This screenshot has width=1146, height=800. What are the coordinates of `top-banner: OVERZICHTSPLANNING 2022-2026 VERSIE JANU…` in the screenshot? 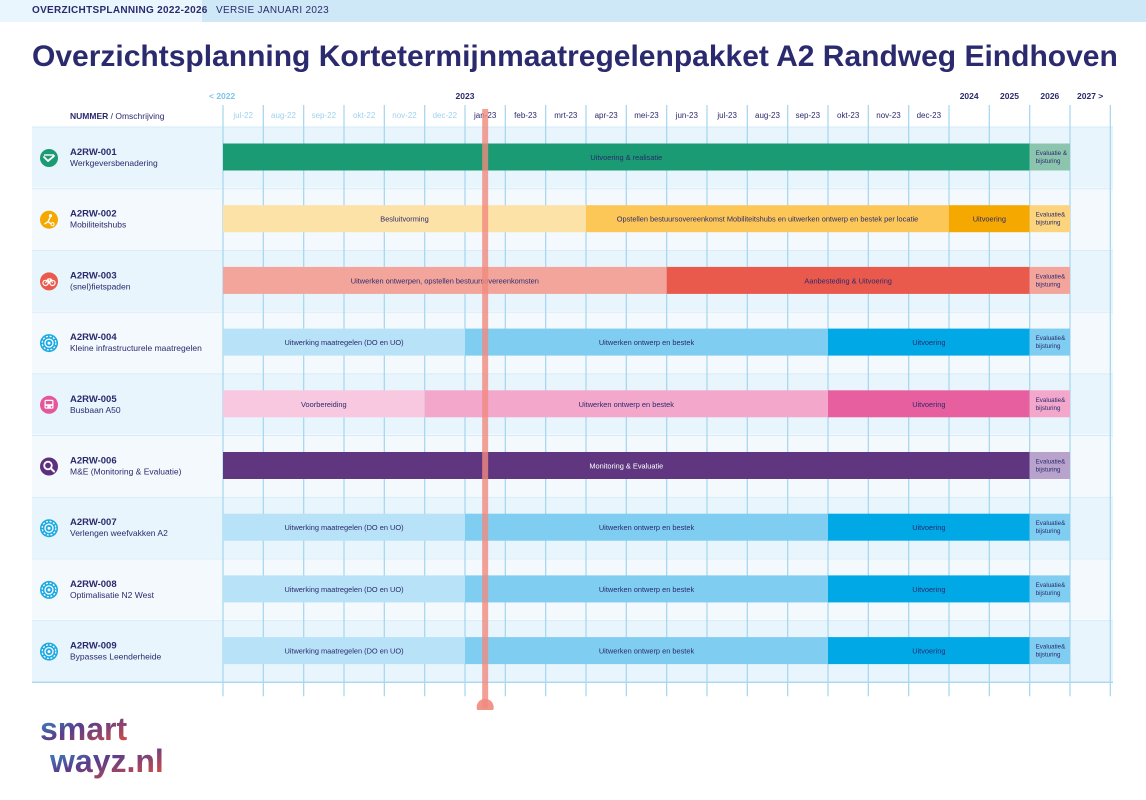 It's located at (573, 11).